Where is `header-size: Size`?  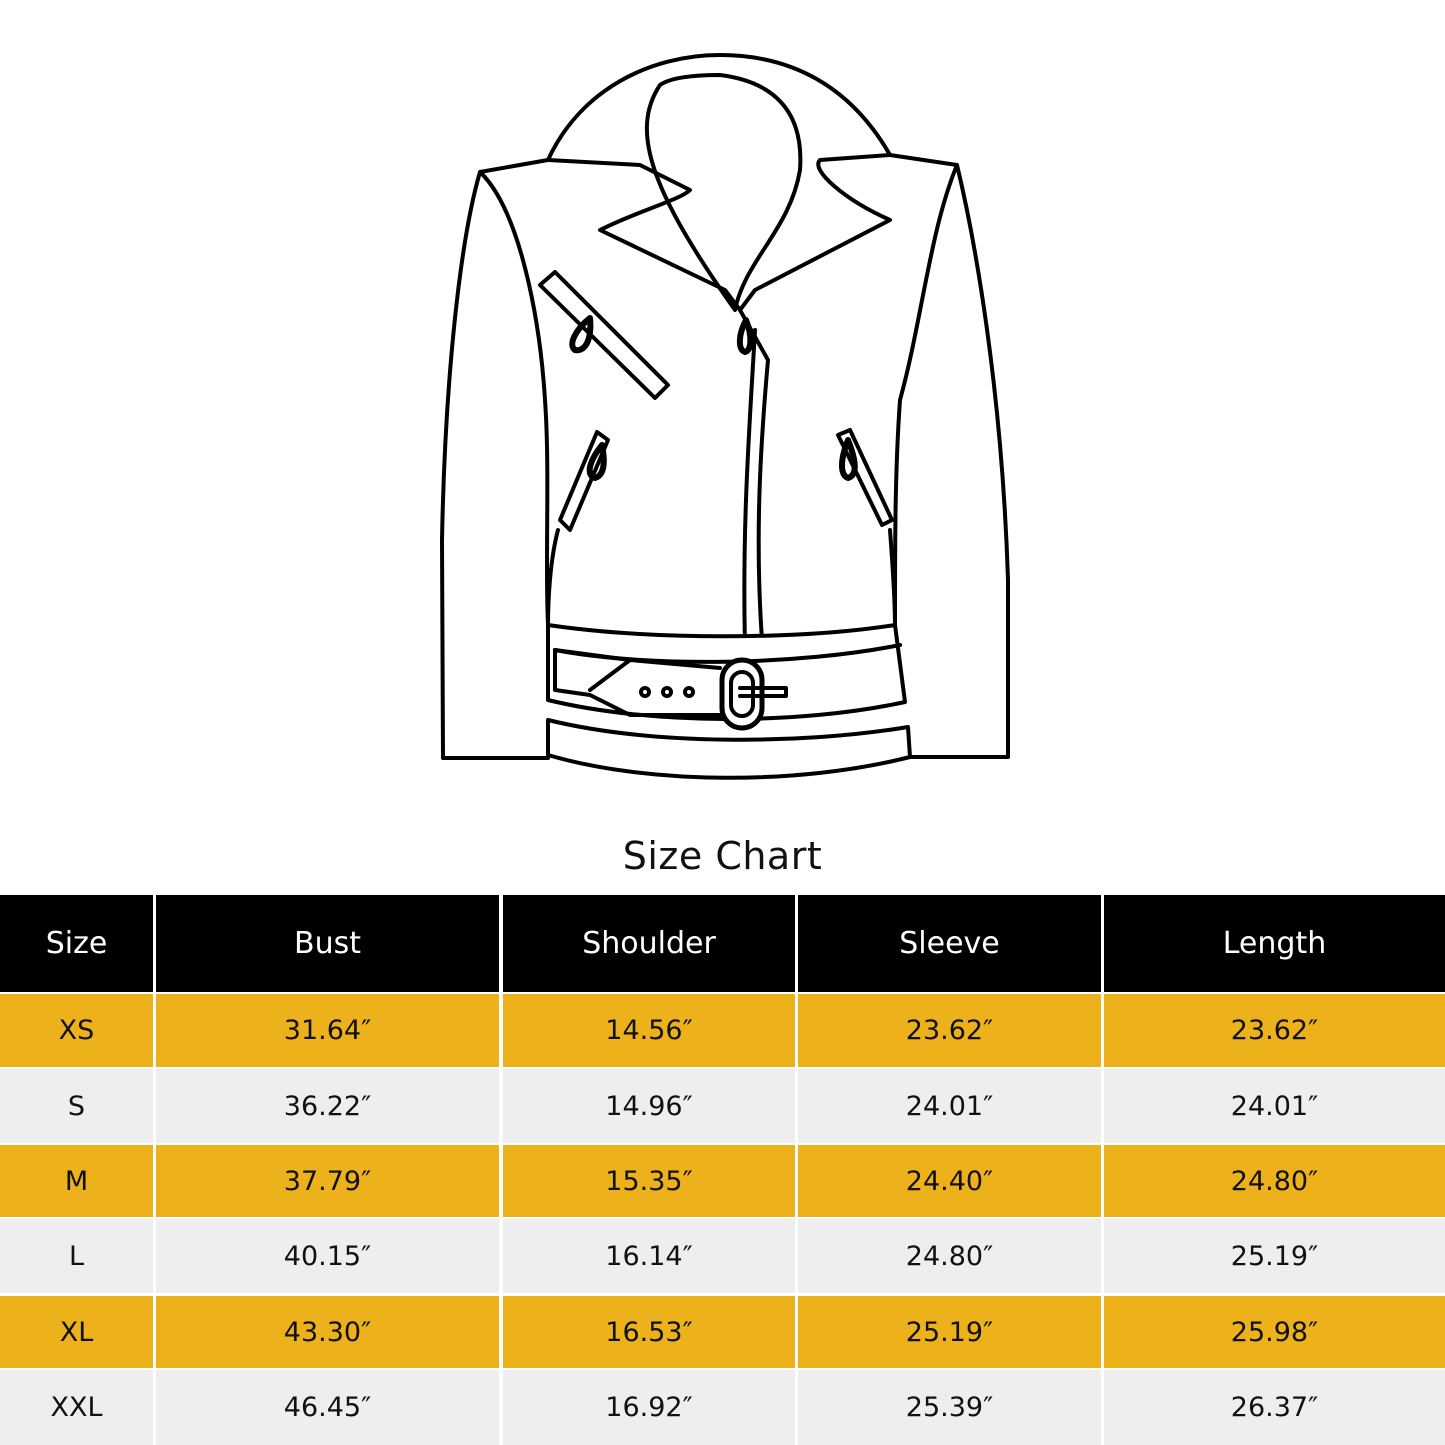 header-size: Size is located at coordinates (76, 943).